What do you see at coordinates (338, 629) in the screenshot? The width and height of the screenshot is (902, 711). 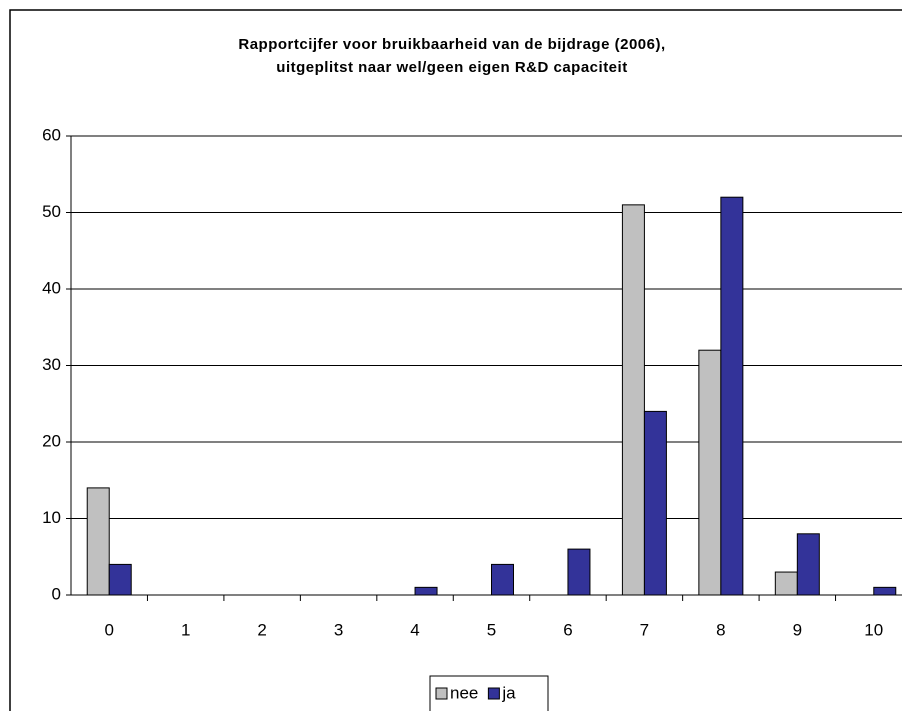 I see `x-tick-label: 3` at bounding box center [338, 629].